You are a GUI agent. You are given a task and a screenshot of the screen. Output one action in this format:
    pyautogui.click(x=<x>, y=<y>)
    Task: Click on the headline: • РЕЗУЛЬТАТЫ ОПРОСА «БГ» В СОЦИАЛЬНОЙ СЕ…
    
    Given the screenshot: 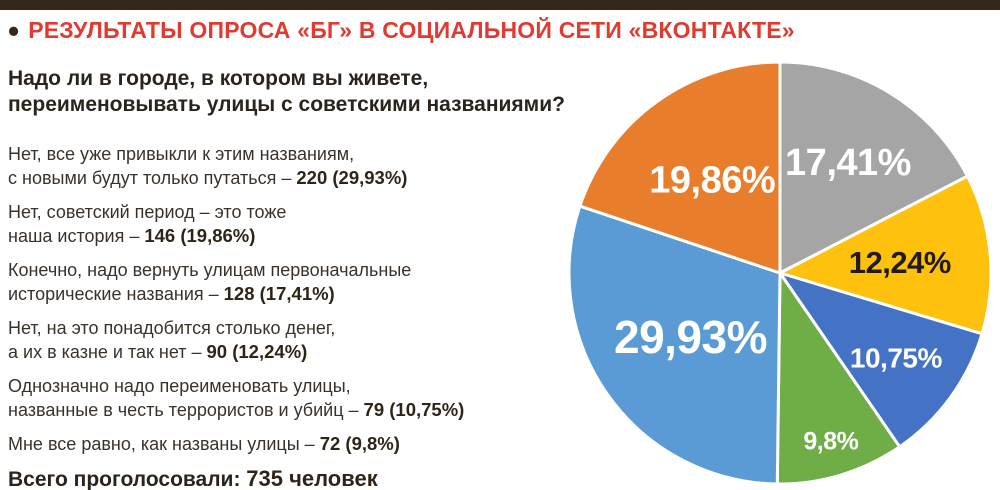 What is the action you would take?
    pyautogui.click(x=401, y=30)
    